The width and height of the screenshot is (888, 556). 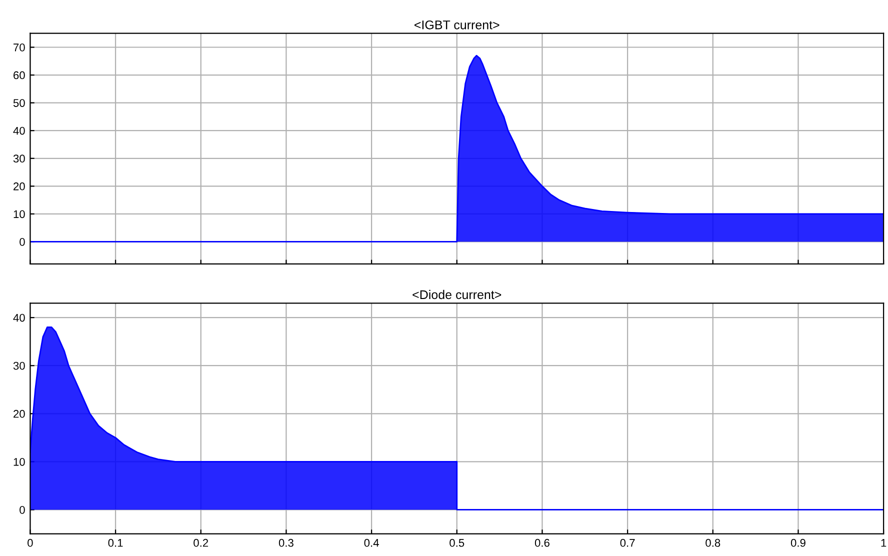 I want to click on x-tick-label: 0.1, so click(x=115, y=542).